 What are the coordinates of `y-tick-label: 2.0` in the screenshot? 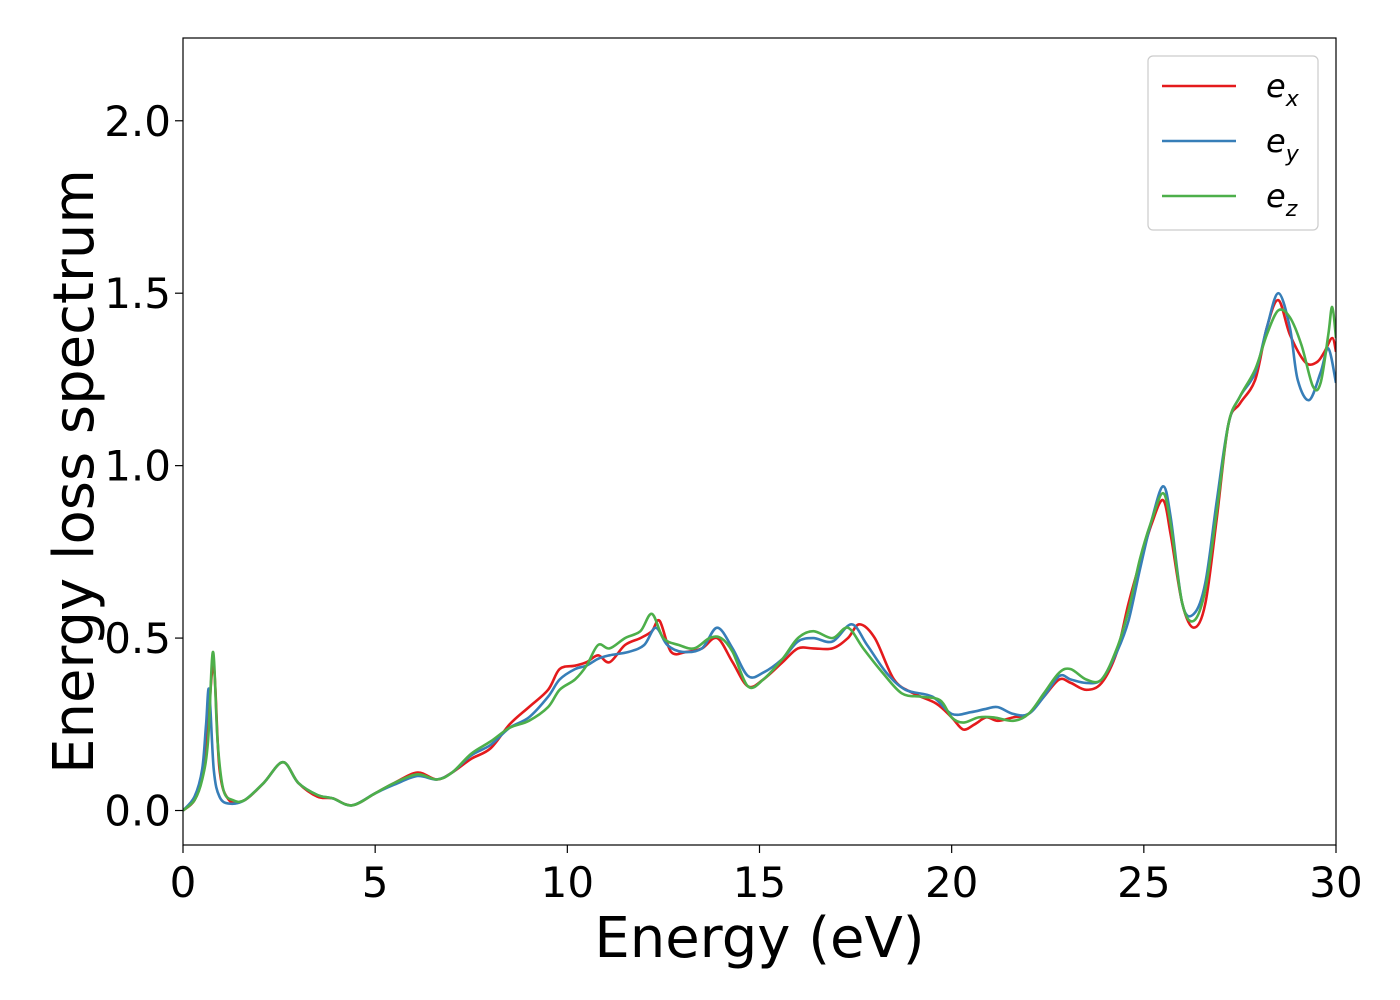 It's located at (137, 121).